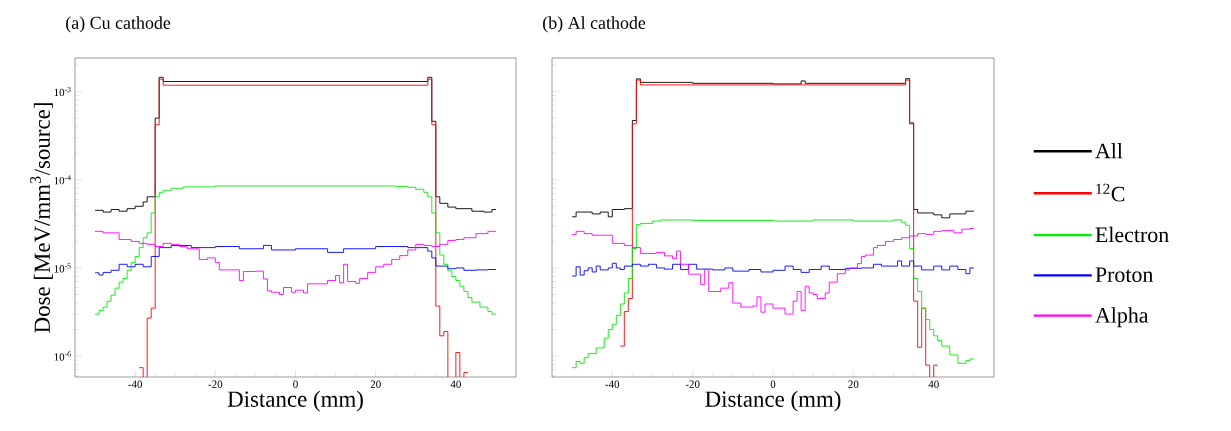 Image resolution: width=1231 pixels, height=431 pixels. I want to click on legend-label: All, so click(1109, 150).